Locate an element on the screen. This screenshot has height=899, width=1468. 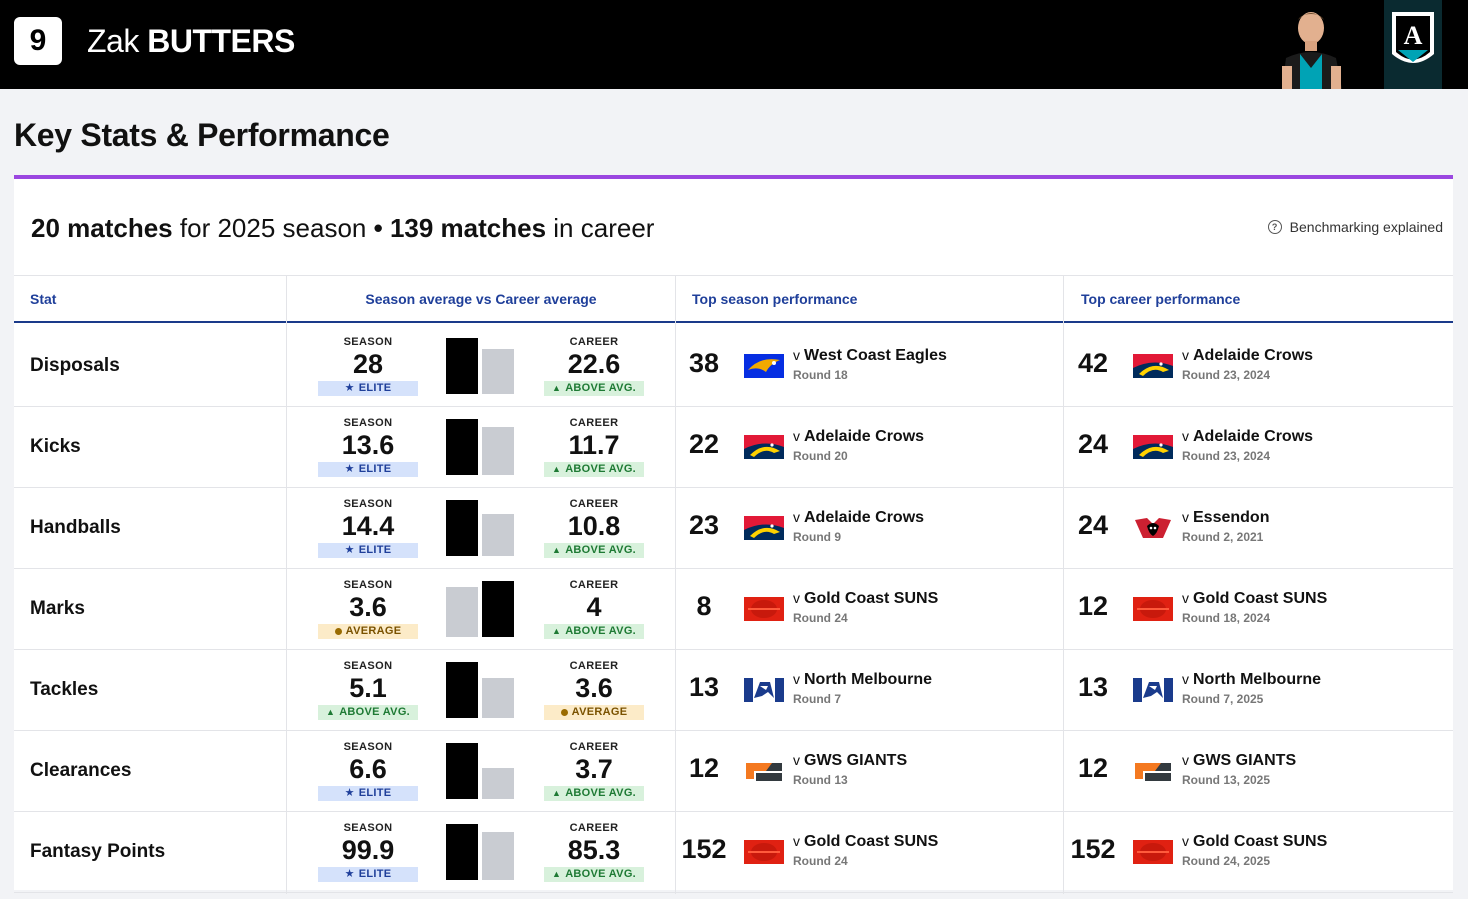
top-career-performance: 13 v North Melbourne Round 7, 2025 is located at coordinates (1259, 690).